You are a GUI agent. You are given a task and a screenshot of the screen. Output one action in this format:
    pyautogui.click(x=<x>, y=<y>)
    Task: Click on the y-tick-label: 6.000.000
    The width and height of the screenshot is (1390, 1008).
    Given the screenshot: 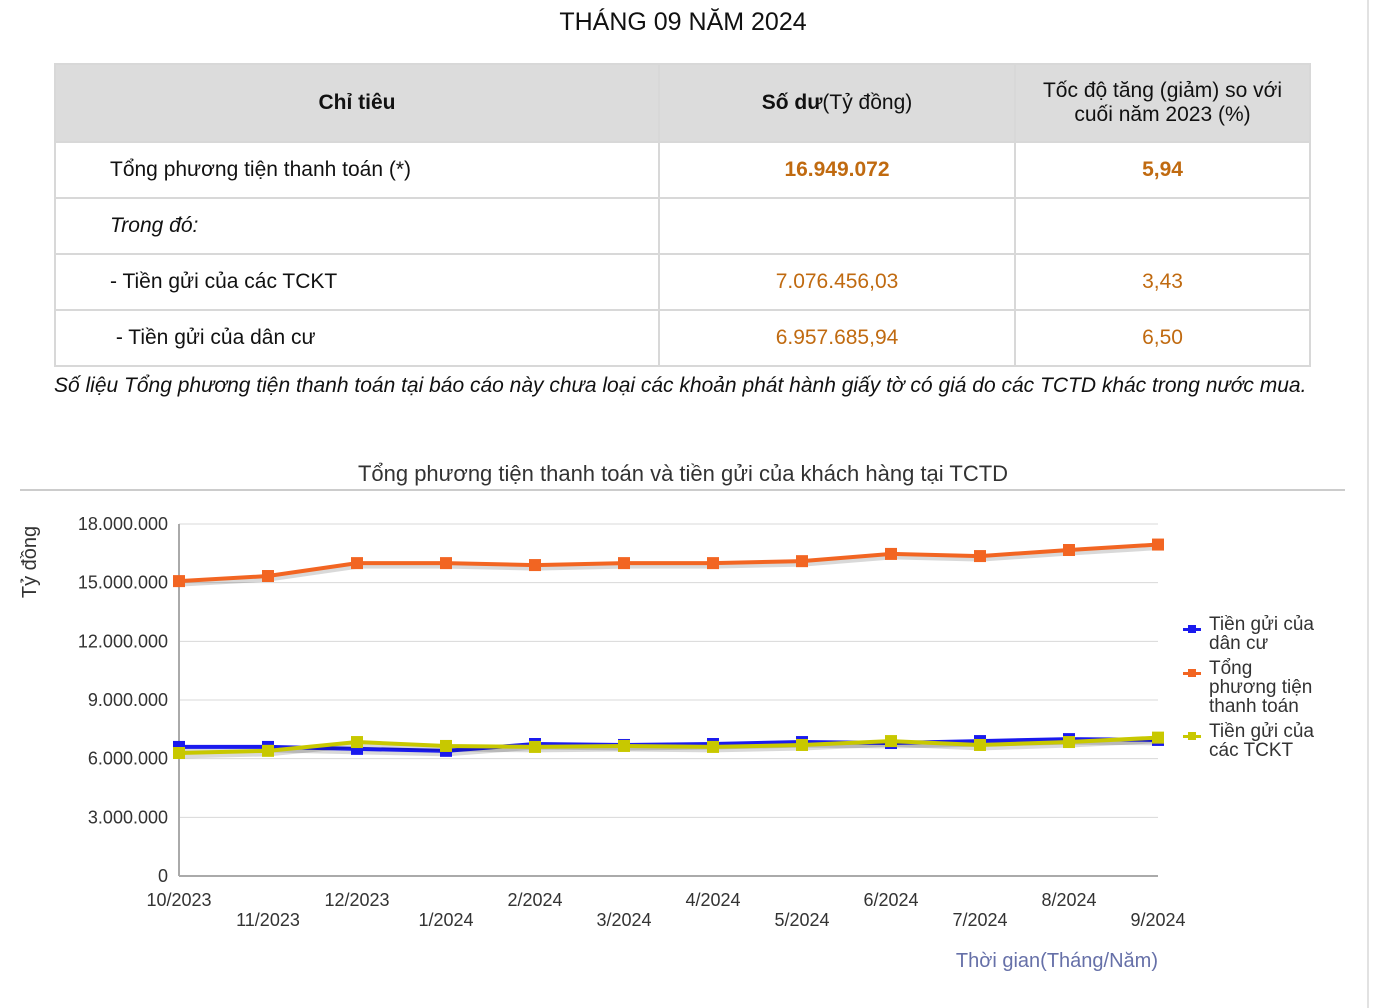 What is the action you would take?
    pyautogui.click(x=128, y=759)
    